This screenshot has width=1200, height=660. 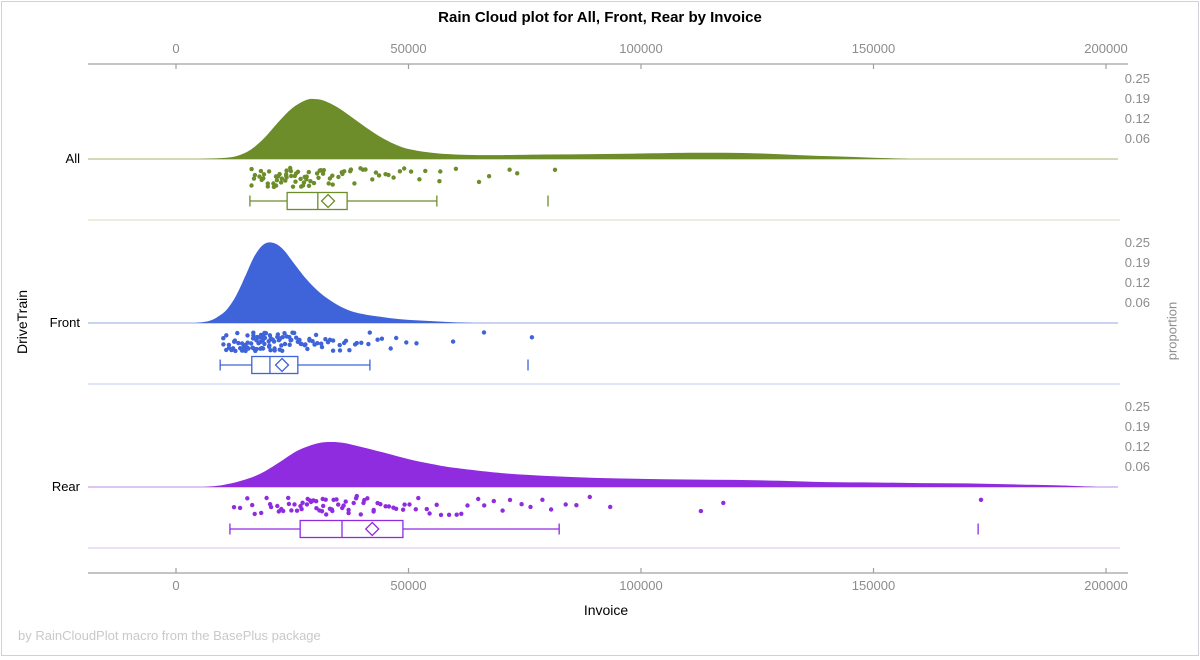 I want to click on proportion-tick-label: 0.12, so click(x=1137, y=282).